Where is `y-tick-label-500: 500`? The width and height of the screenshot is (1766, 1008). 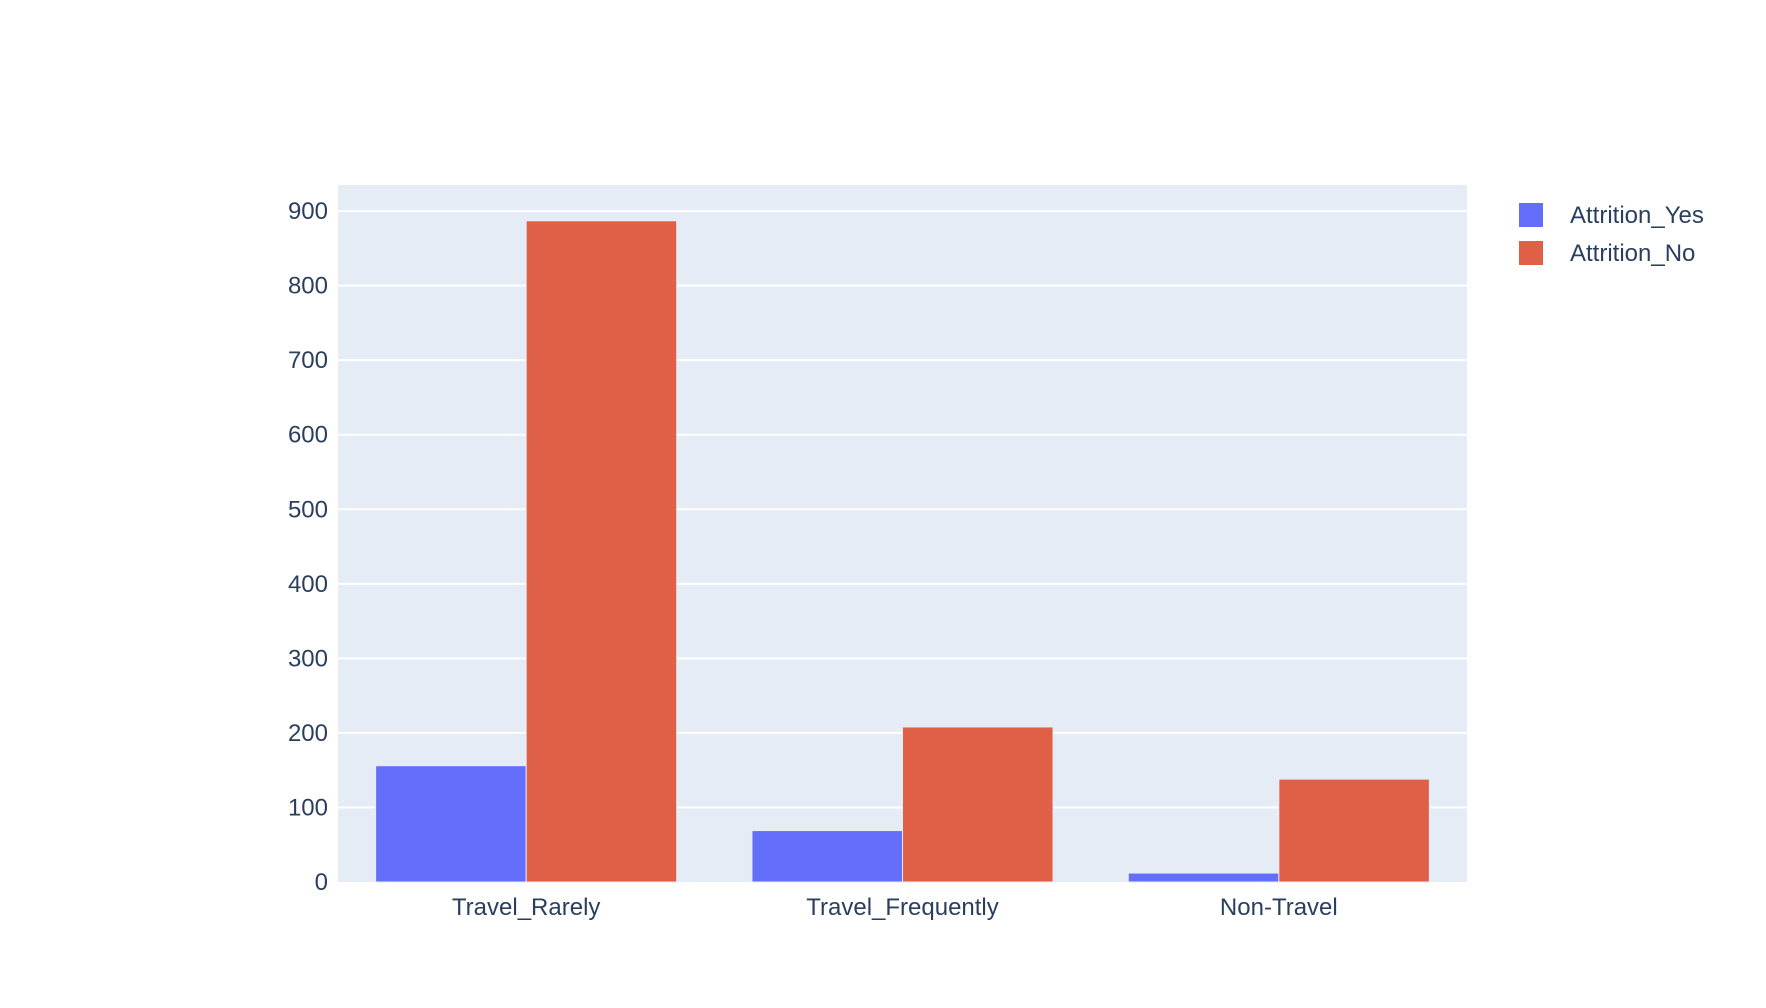 y-tick-label-500: 500 is located at coordinates (308, 509).